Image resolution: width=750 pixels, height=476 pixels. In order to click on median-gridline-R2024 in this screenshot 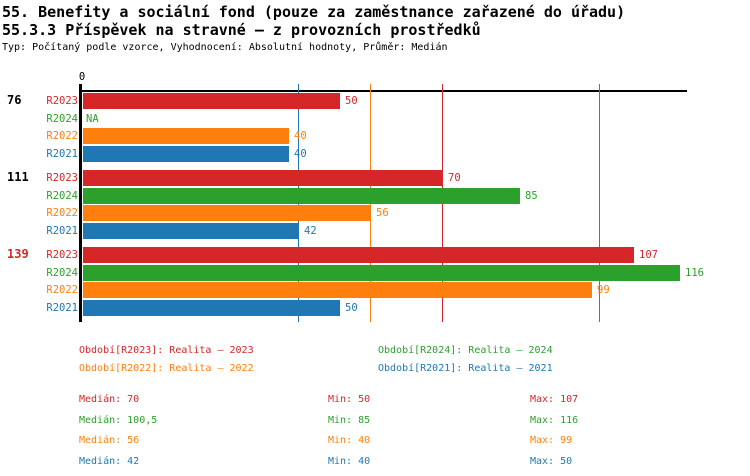, I will do `click(599, 203)`.